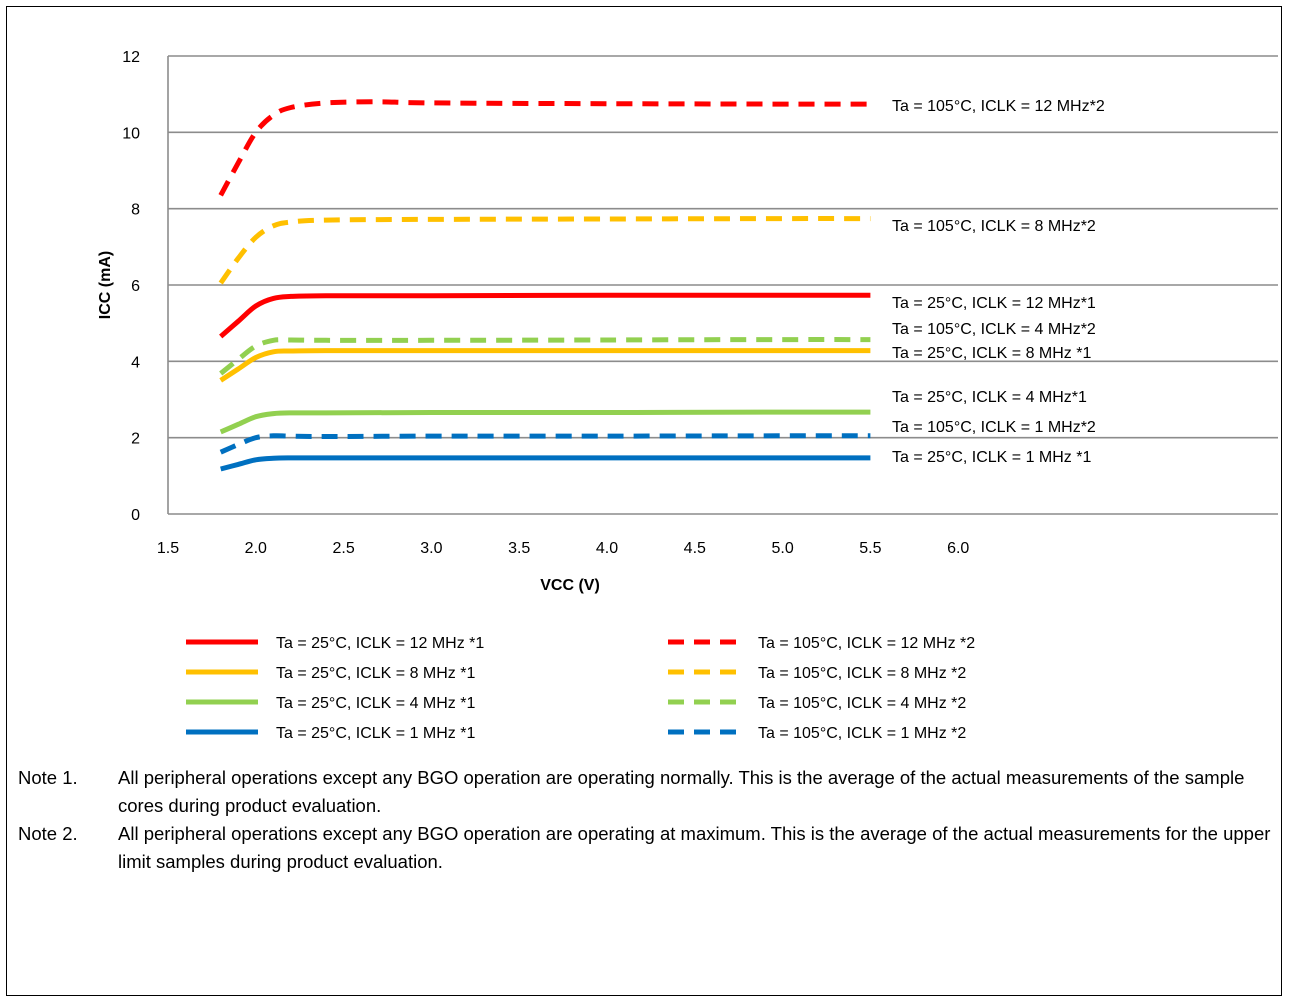  What do you see at coordinates (958, 548) in the screenshot?
I see `x-tick-label: 6.0` at bounding box center [958, 548].